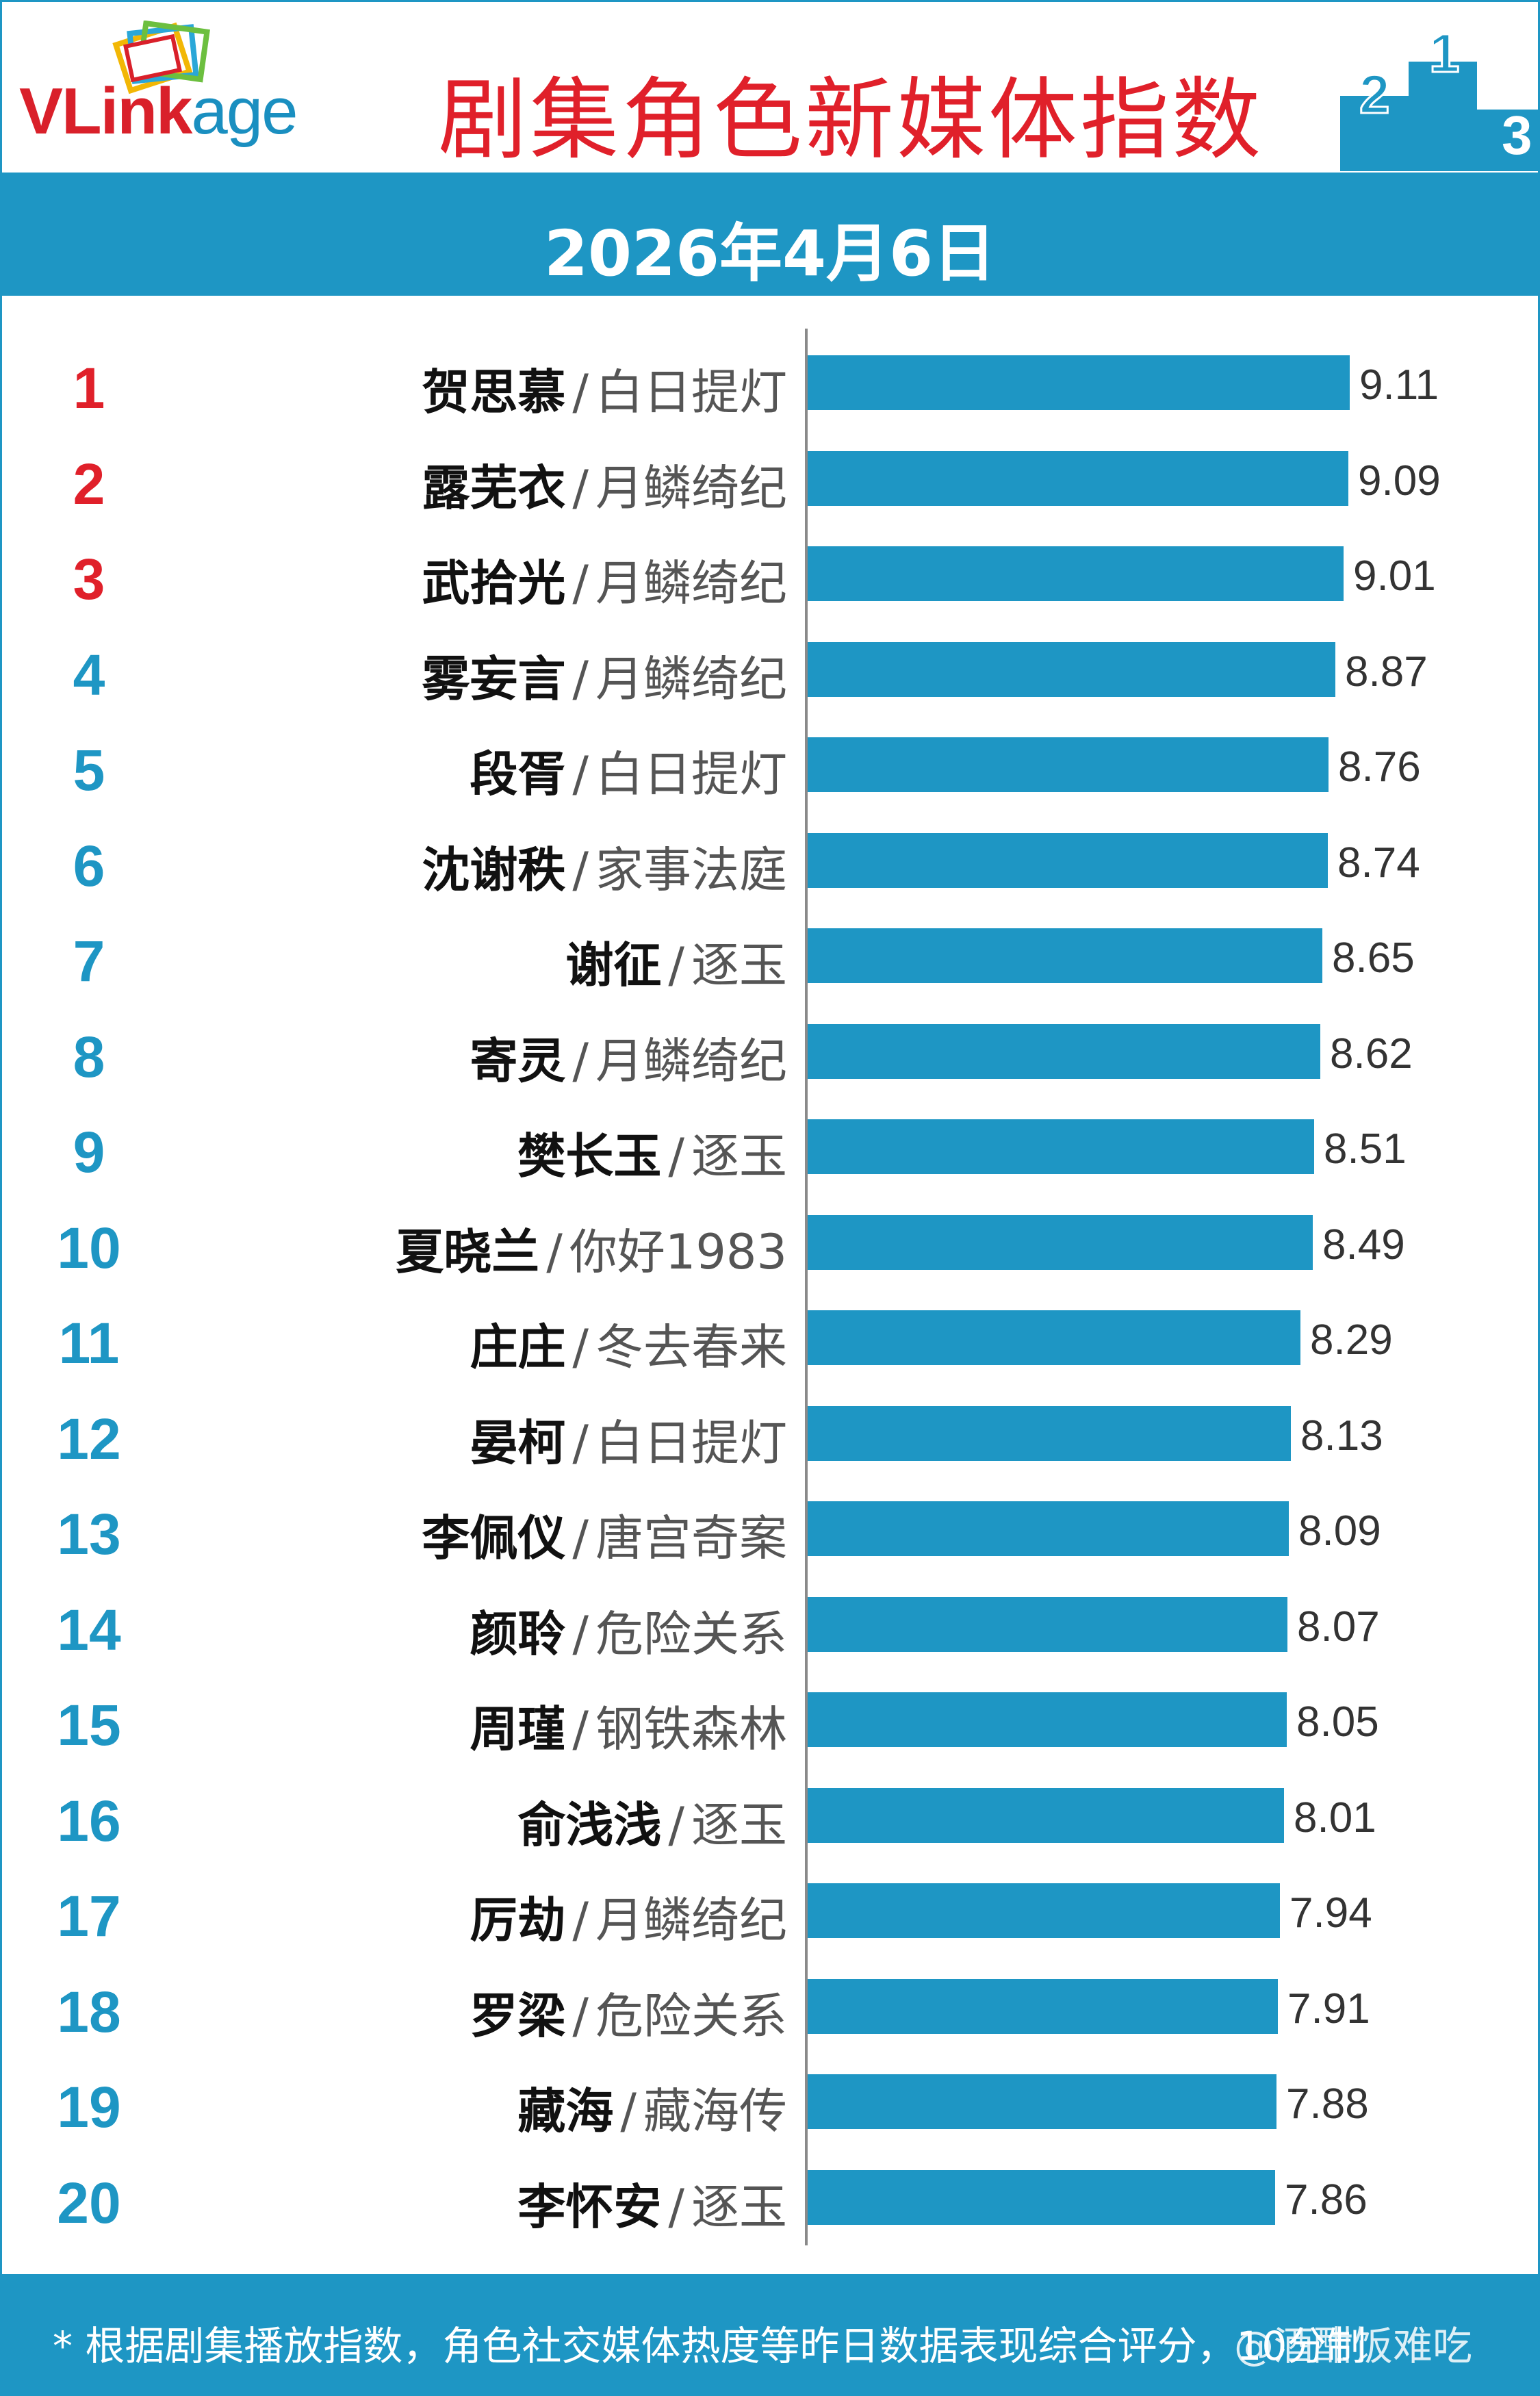 This screenshot has width=1540, height=2396. I want to click on bar-value-label: 8.05, so click(1337, 1722).